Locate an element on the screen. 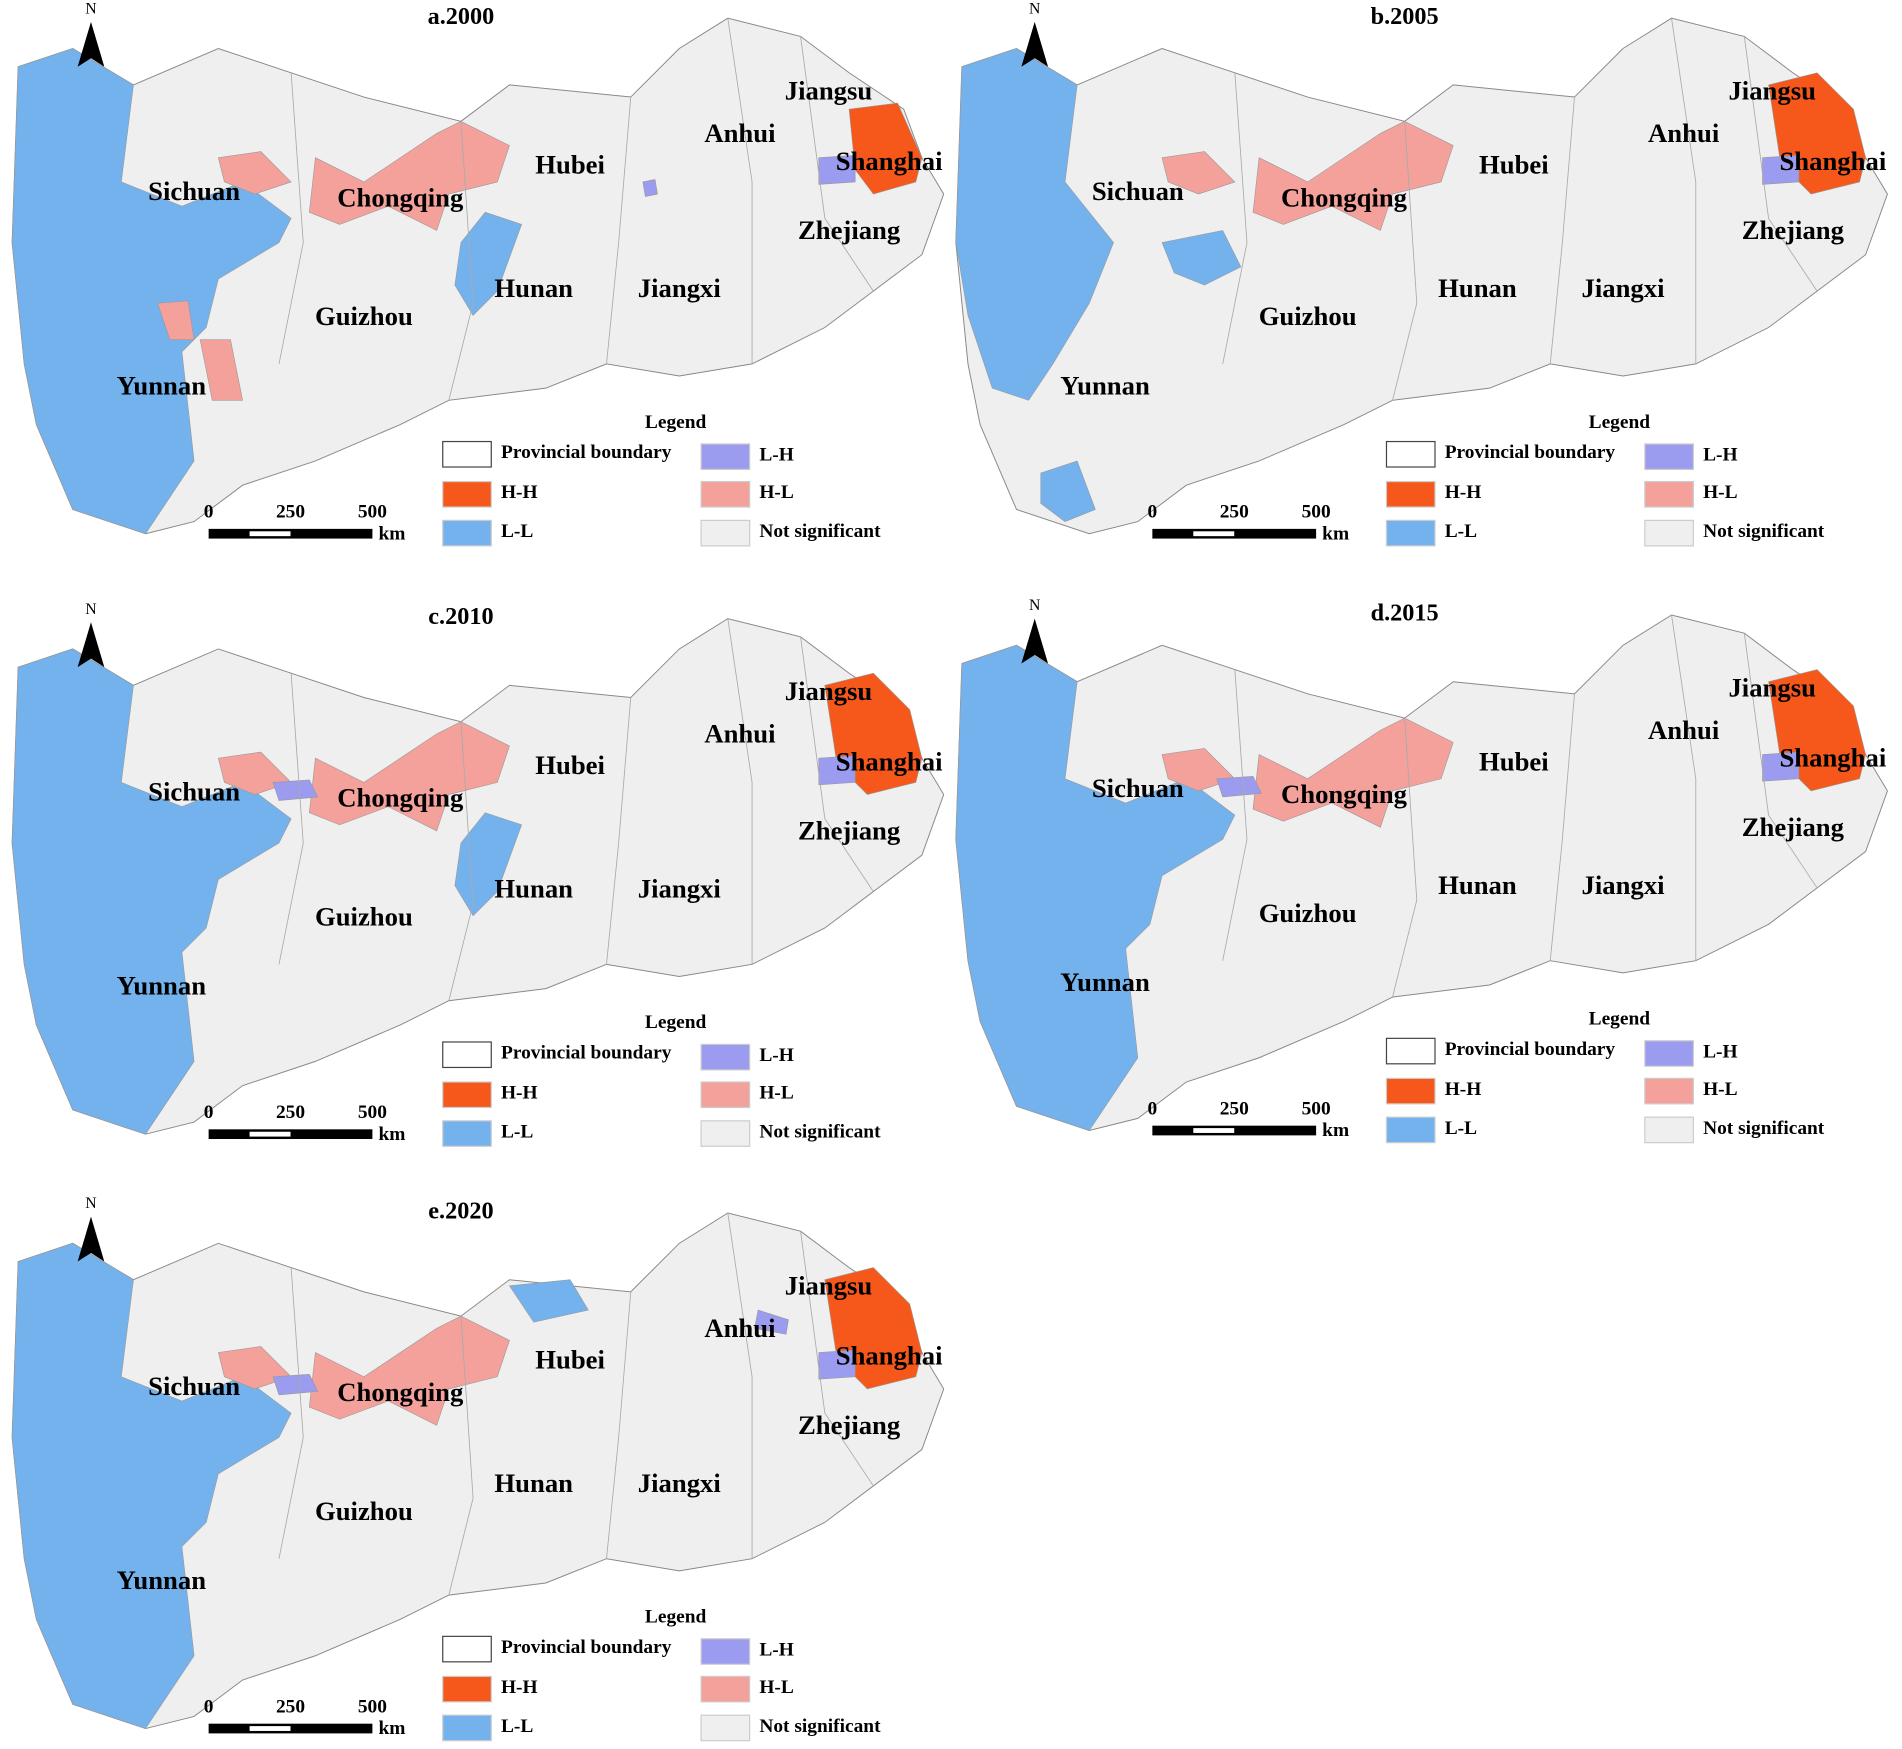  panel-title: d.2015 is located at coordinates (1405, 613).